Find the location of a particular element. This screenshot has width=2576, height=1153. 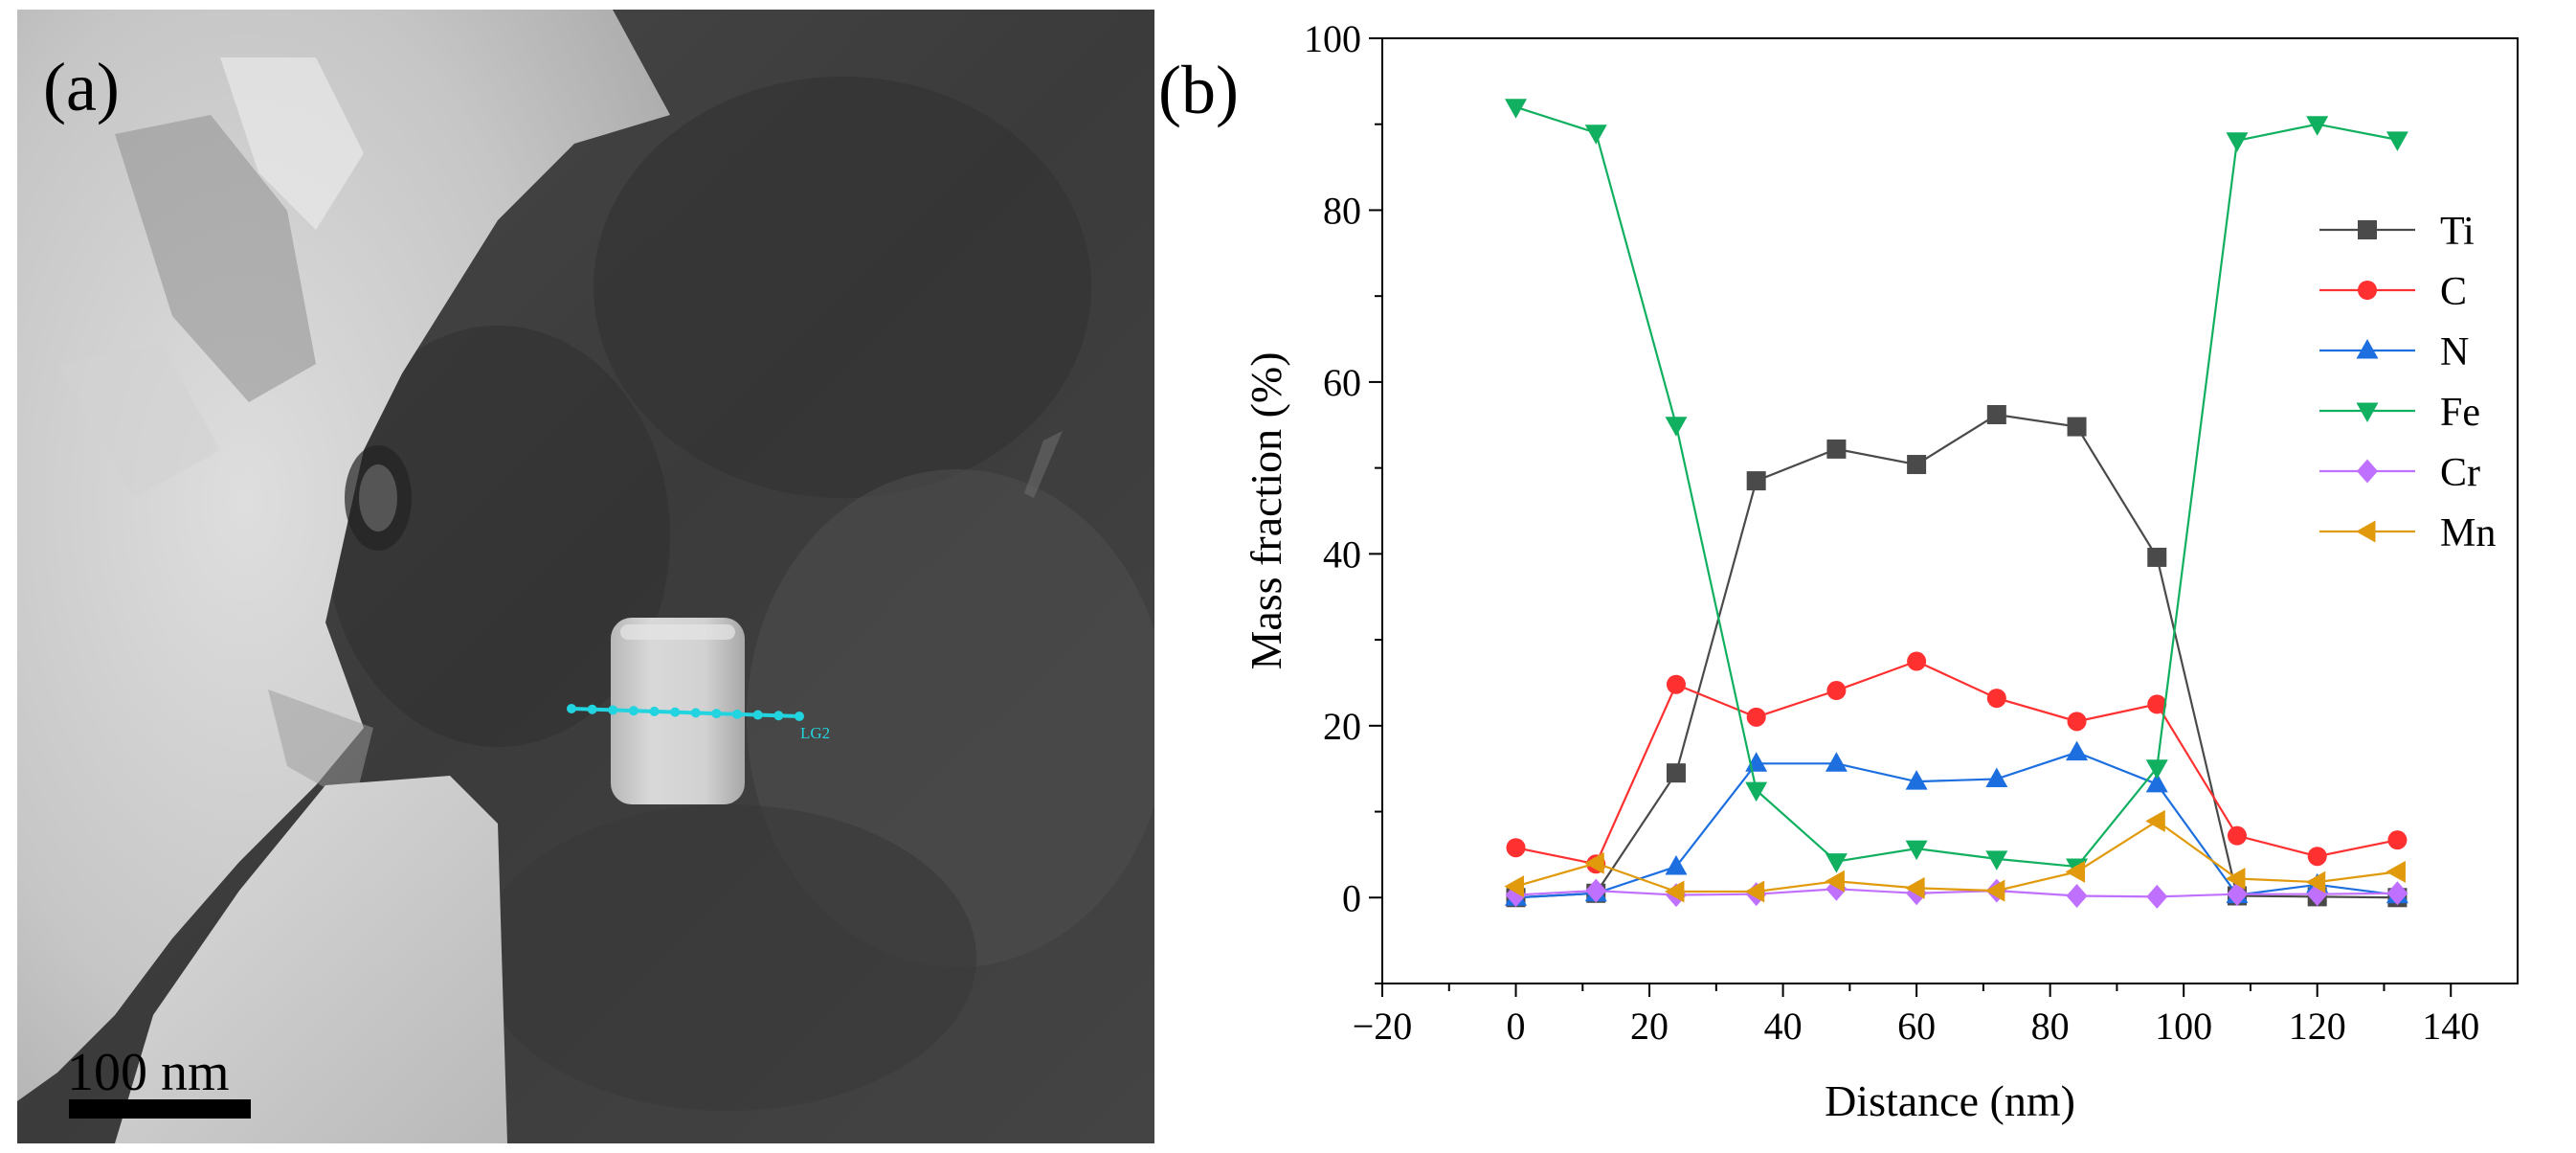

series-cr is located at coordinates (1957, 892).